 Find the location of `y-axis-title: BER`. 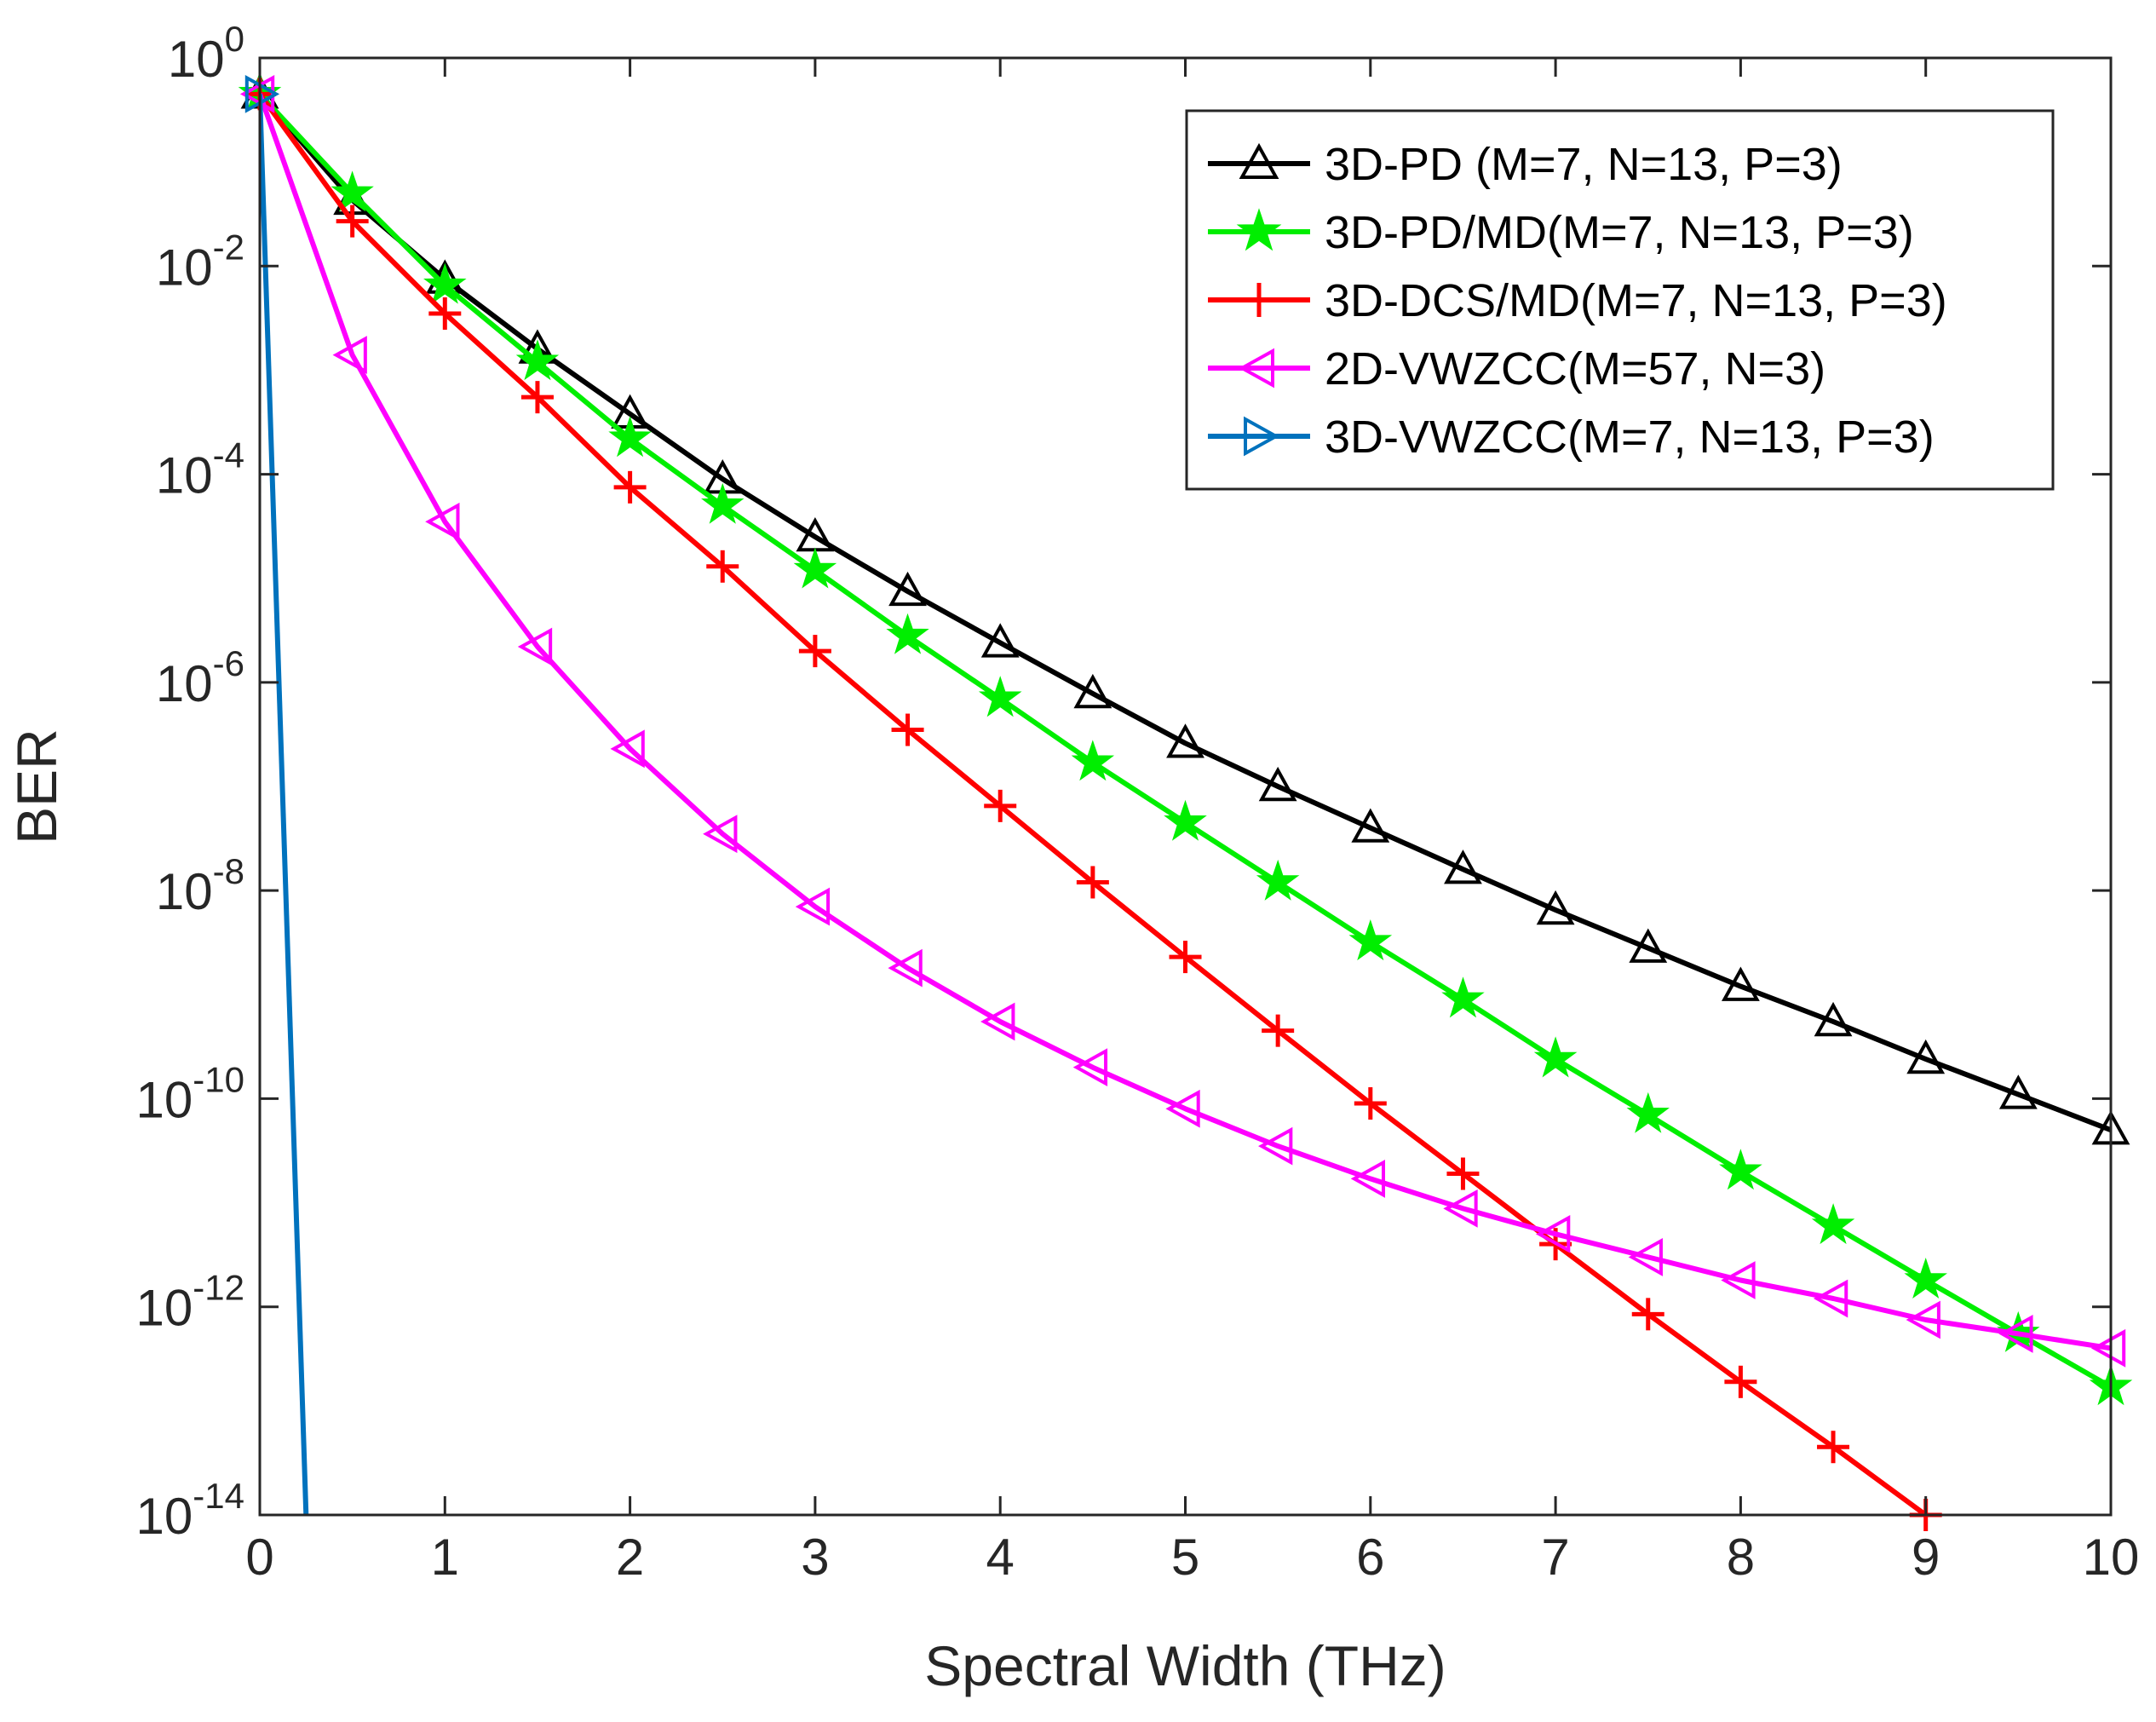

y-axis-title: BER is located at coordinates (36, 786).